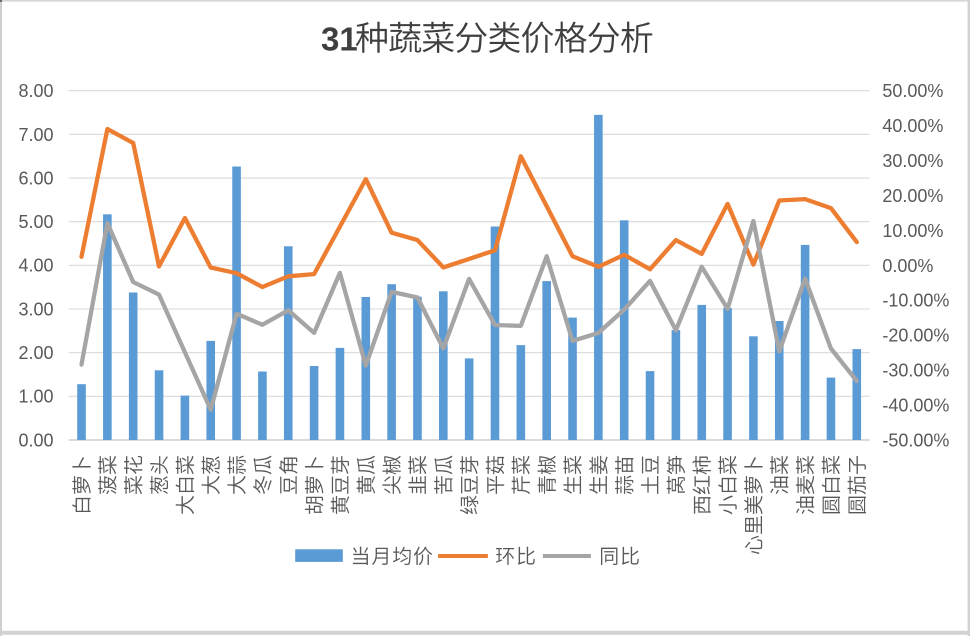 The height and width of the screenshot is (636, 970). Describe the element at coordinates (912, 91) in the screenshot. I see `svg-text: 50.00%` at that location.